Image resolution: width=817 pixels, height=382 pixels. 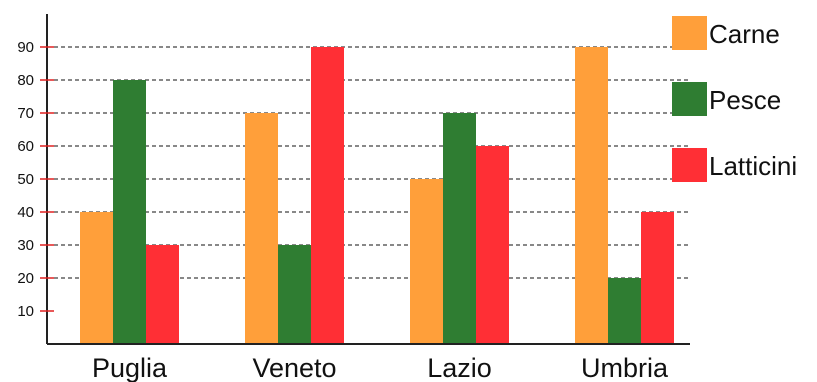 I want to click on y-tick-label-50: 50, so click(x=25, y=179).